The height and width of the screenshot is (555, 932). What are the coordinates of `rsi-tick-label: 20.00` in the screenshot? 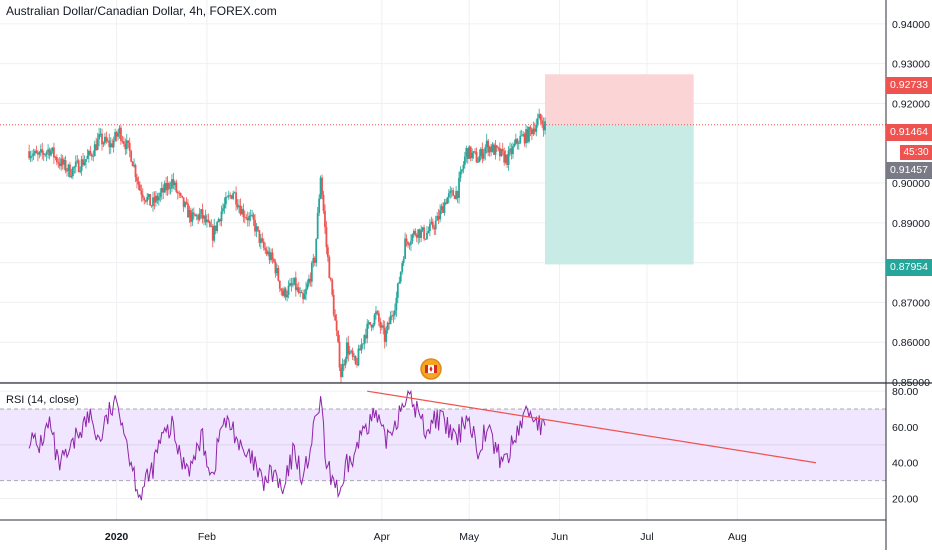 It's located at (905, 500).